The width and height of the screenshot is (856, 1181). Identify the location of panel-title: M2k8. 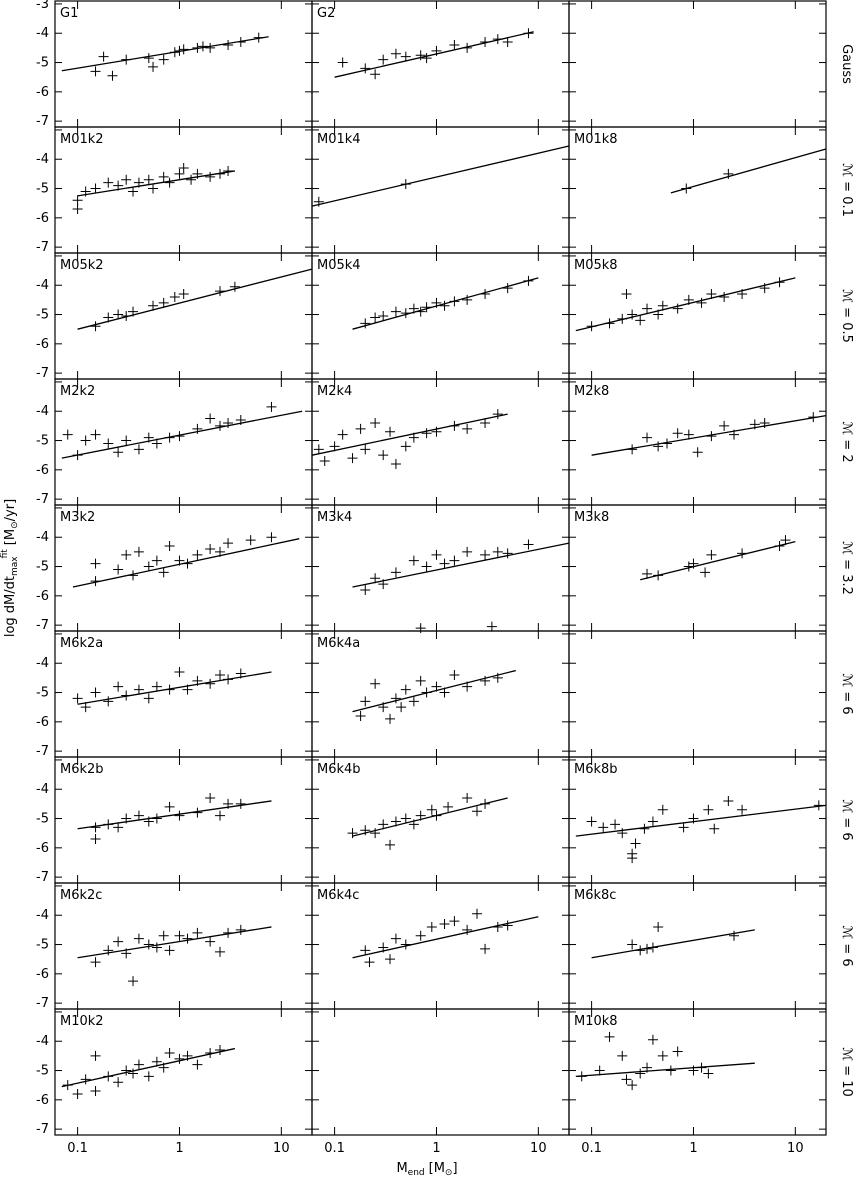
(591, 391).